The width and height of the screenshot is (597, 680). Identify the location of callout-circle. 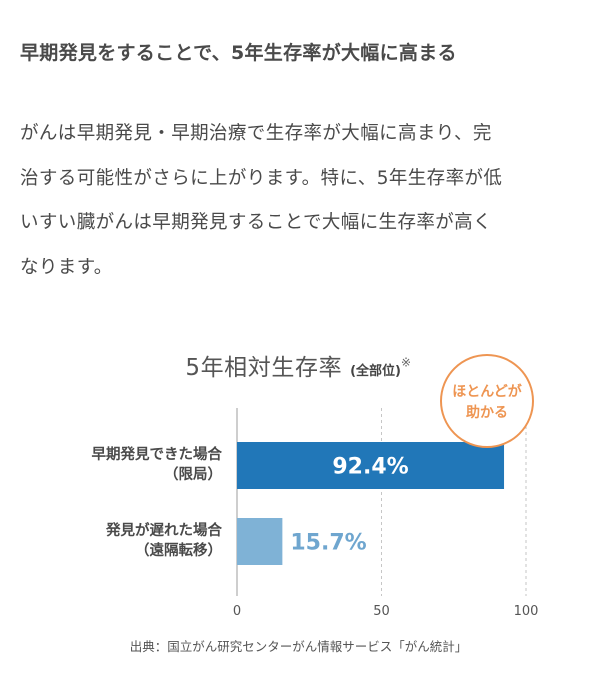
(487, 401).